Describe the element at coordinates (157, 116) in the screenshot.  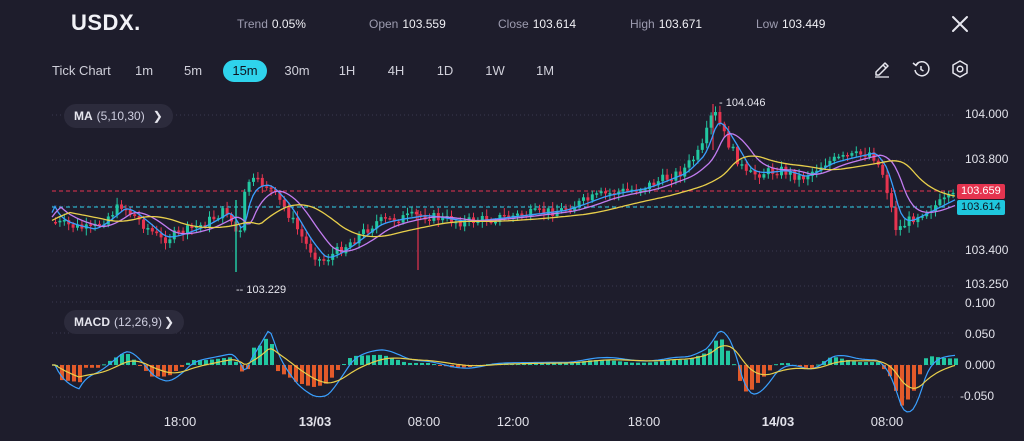
I see `chevron-right-icon: ❯` at that location.